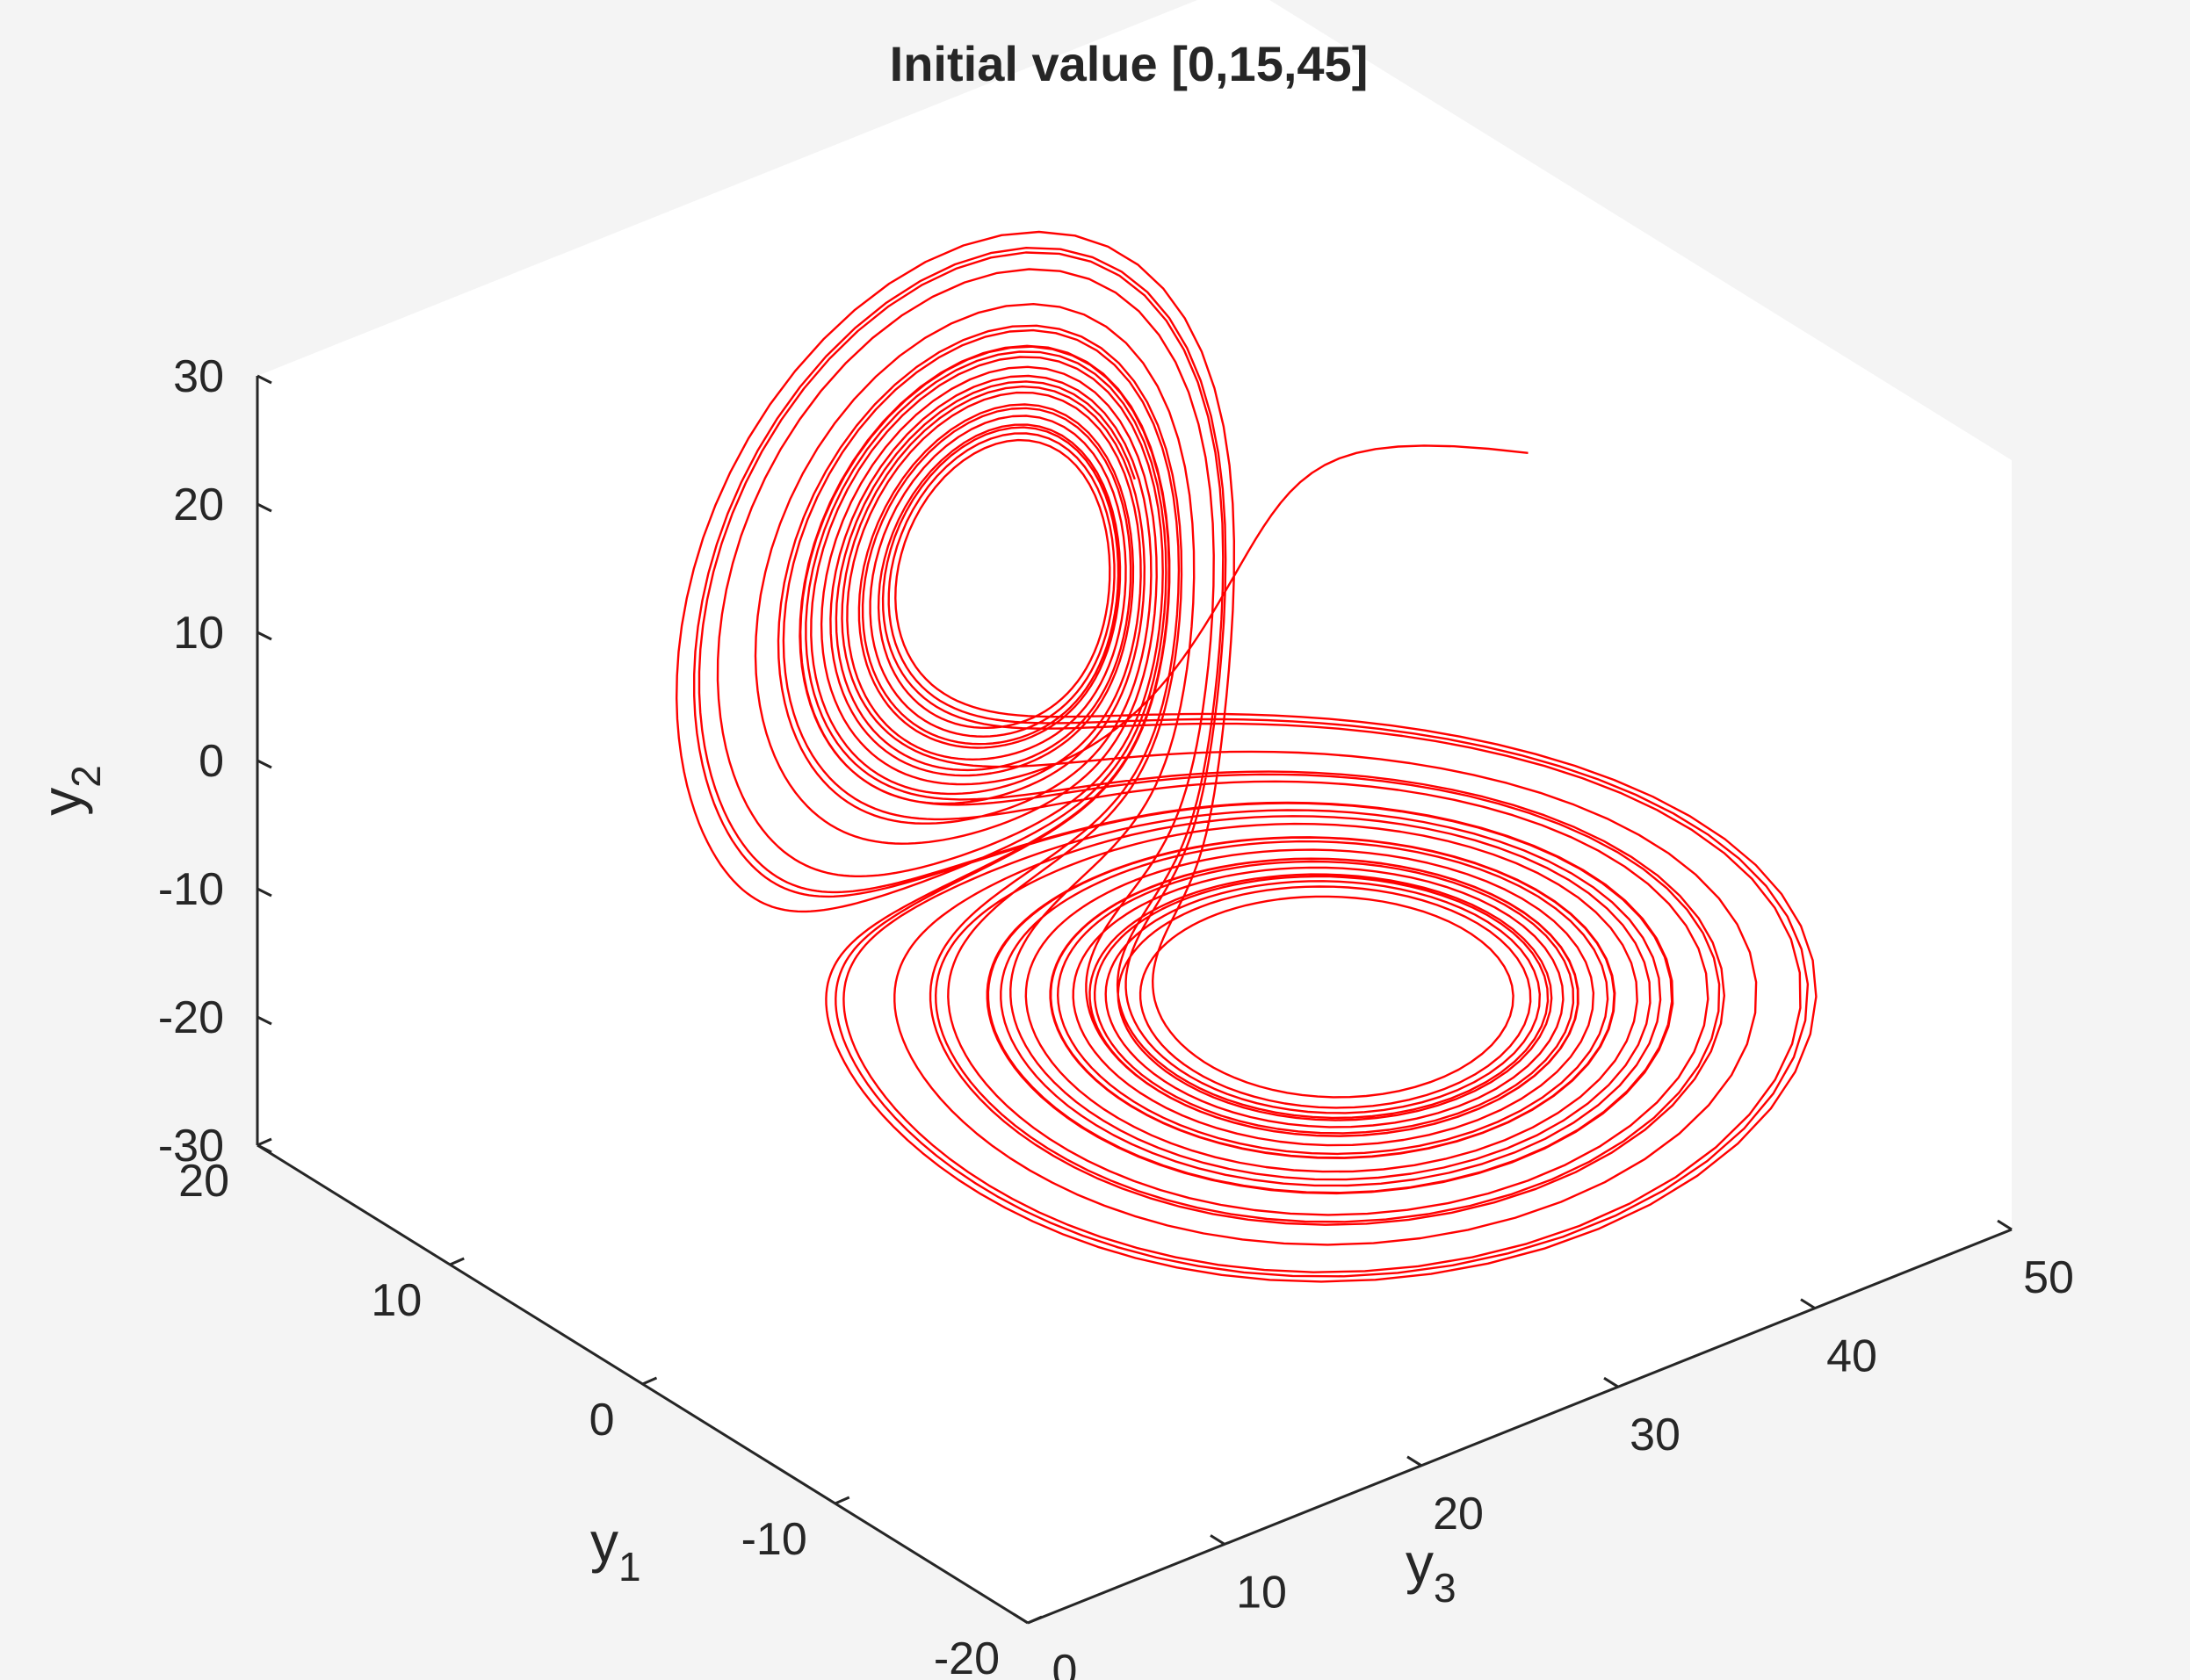  Describe the element at coordinates (629, 1567) in the screenshot. I see `y1-axis-label-sub: 1` at that location.